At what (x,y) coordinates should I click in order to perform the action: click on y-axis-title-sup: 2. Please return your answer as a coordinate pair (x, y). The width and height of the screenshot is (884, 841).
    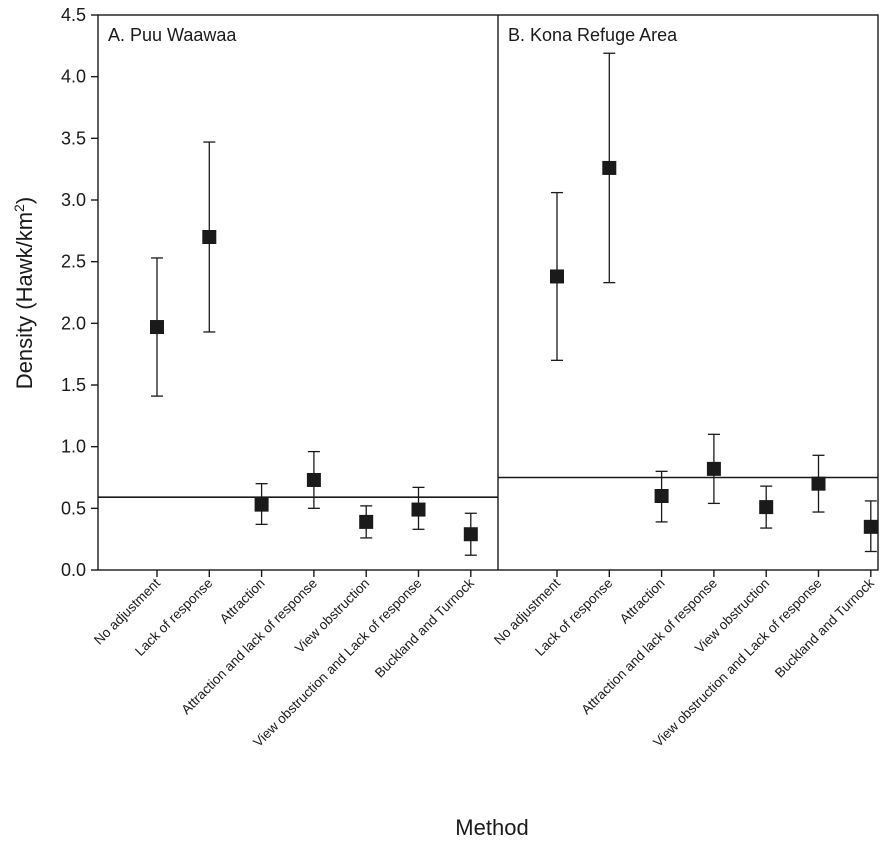
    Looking at the image, I should click on (19, 208).